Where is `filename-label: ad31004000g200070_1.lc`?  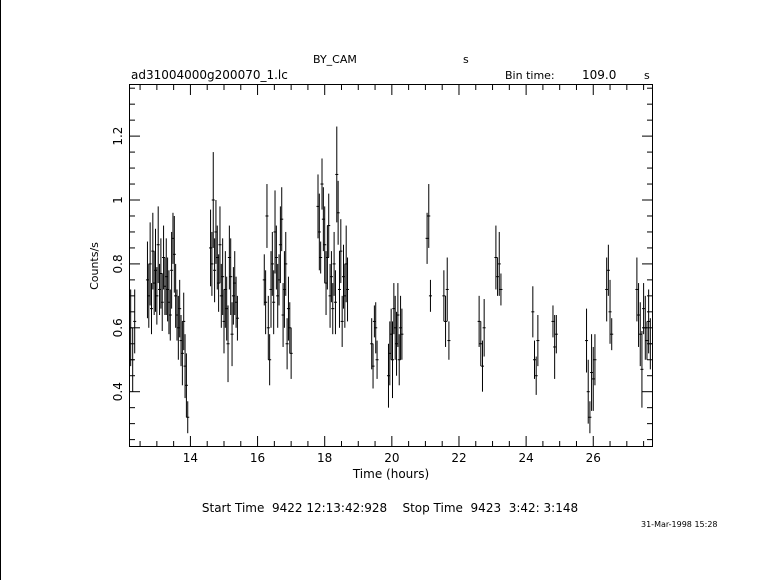
filename-label: ad31004000g200070_1.lc is located at coordinates (209, 75).